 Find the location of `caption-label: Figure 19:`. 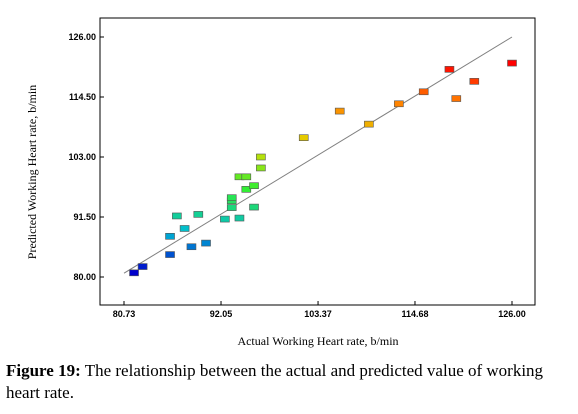

caption-label: Figure 19: is located at coordinates (43, 370).